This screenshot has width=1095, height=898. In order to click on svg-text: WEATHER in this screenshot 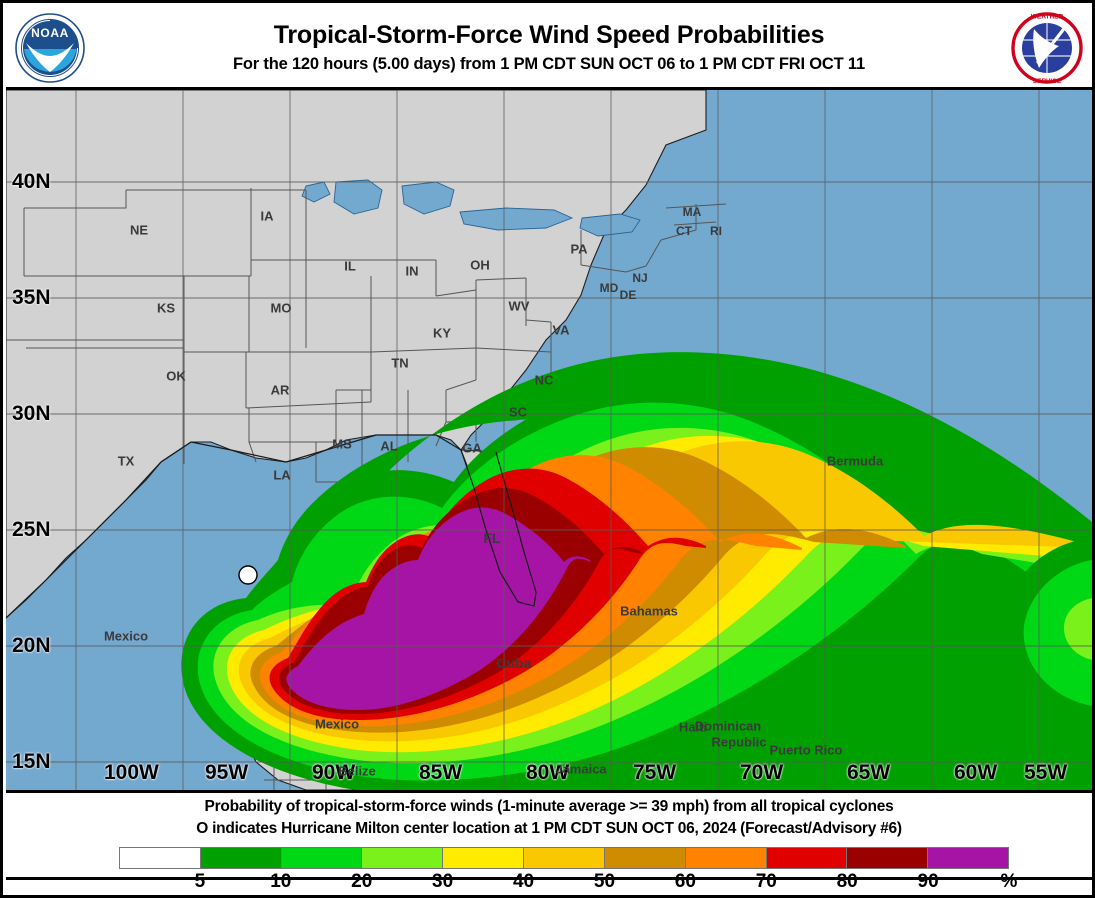, I will do `click(1047, 17)`.